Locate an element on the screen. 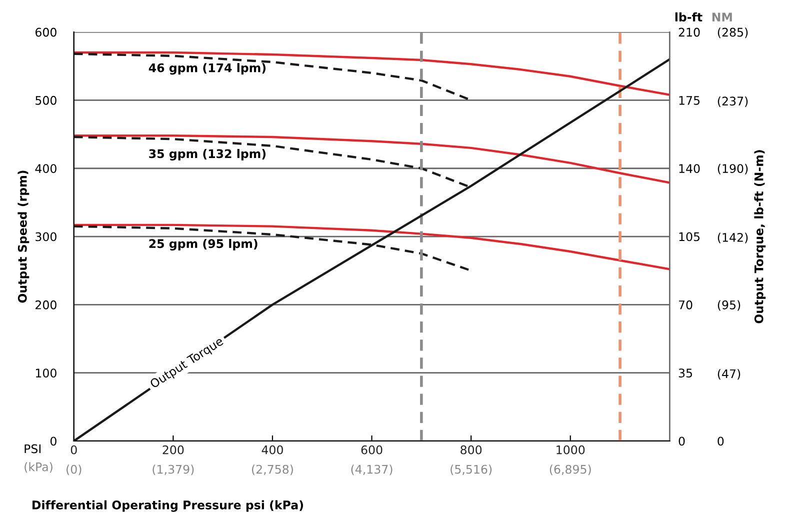  x2-tick-label: (1,379) is located at coordinates (173, 470).